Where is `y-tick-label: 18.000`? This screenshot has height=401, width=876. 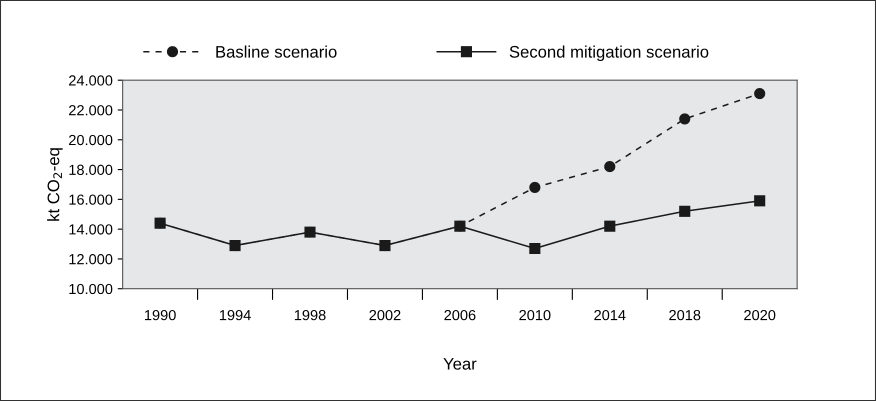 y-tick-label: 18.000 is located at coordinates (90, 169).